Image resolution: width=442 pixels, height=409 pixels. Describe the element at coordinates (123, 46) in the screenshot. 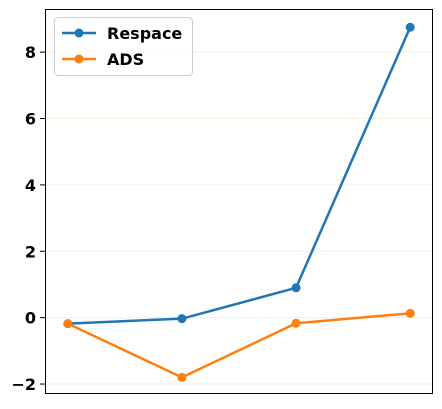

I see `legend: Respace ADS` at that location.